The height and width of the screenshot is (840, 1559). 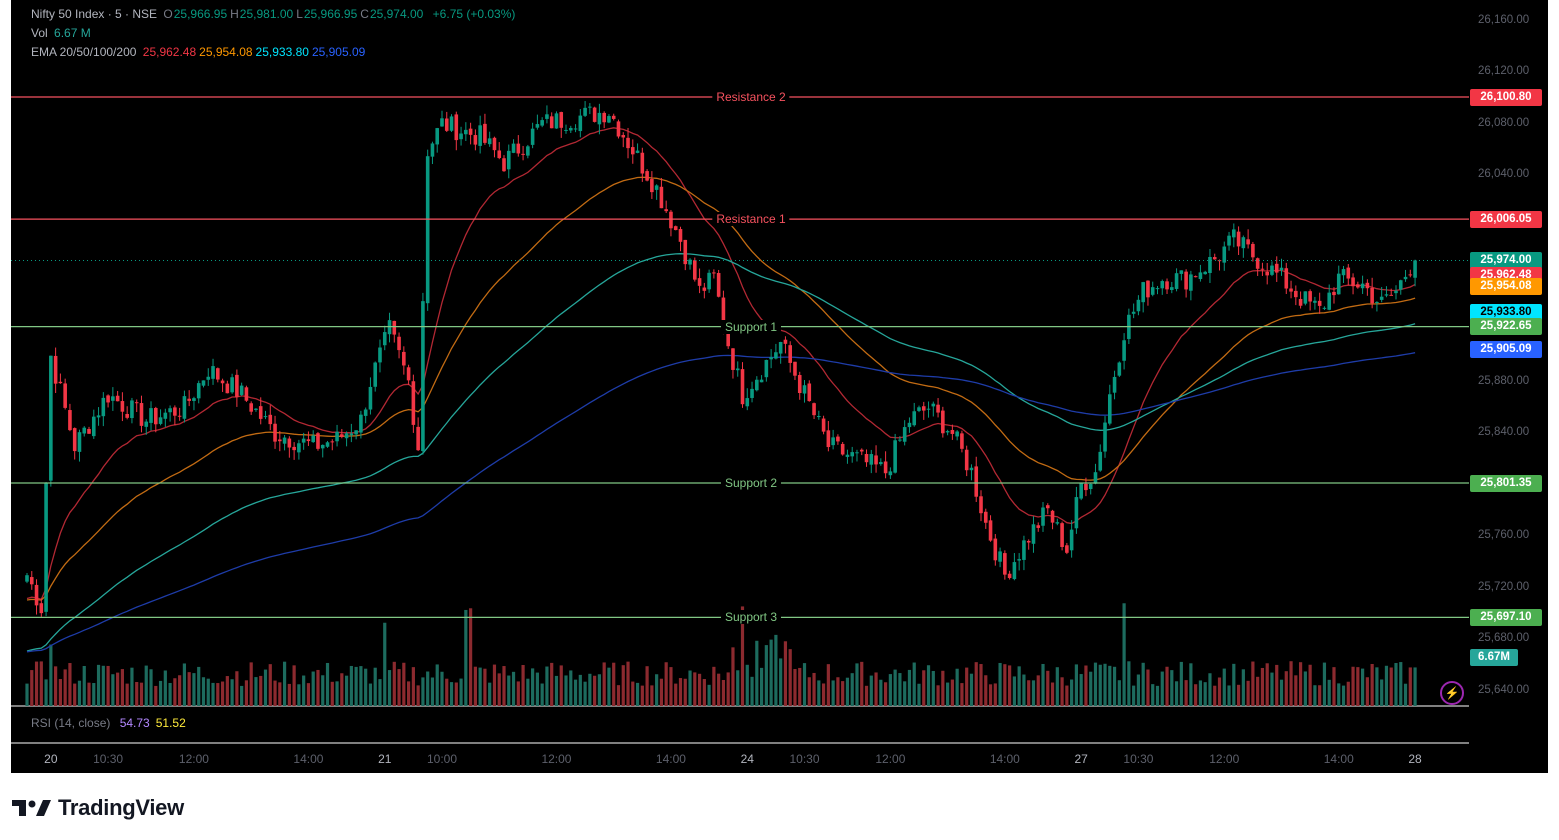 I want to click on ohlc-value-h: 25,981.00, so click(x=266, y=14).